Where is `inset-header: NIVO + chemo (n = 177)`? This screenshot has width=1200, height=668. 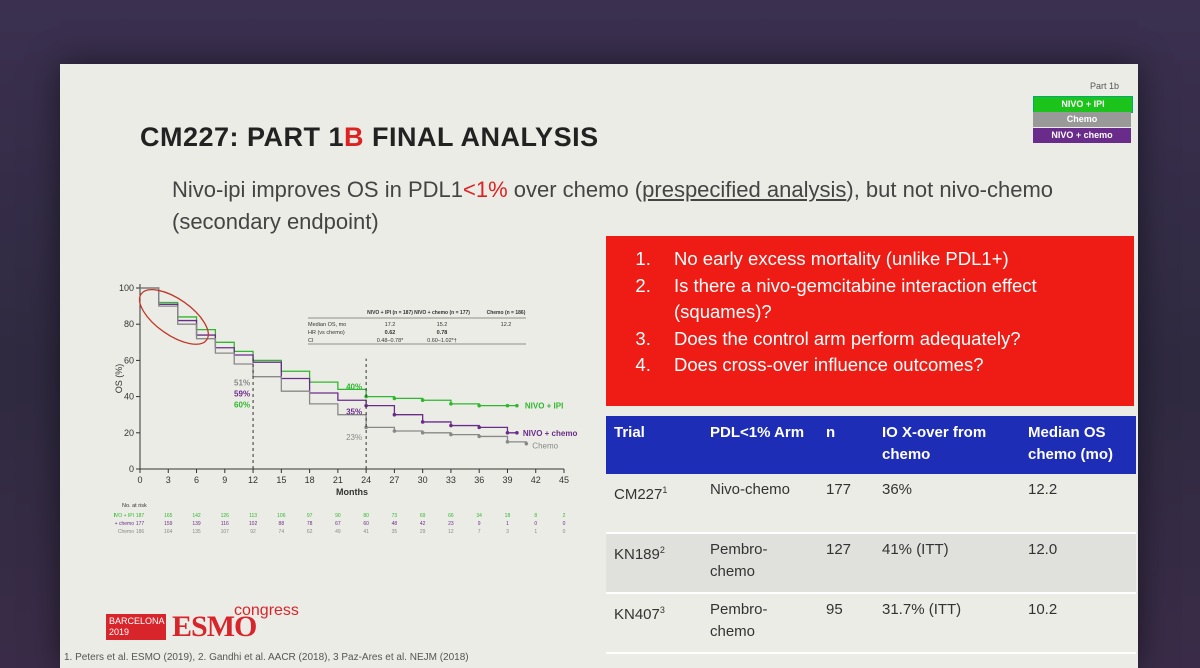
inset-header: NIVO + chemo (n = 177) is located at coordinates (442, 313).